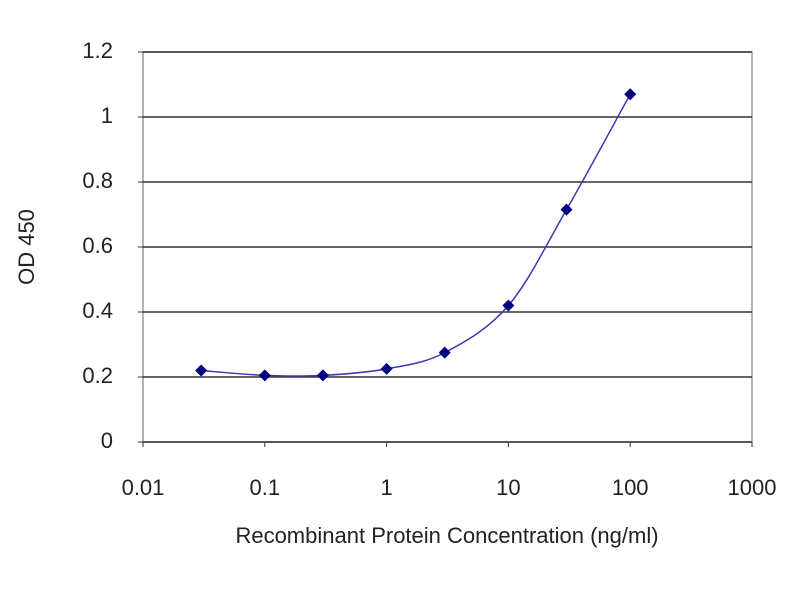  What do you see at coordinates (107, 115) in the screenshot?
I see `y-tick-label: 1` at bounding box center [107, 115].